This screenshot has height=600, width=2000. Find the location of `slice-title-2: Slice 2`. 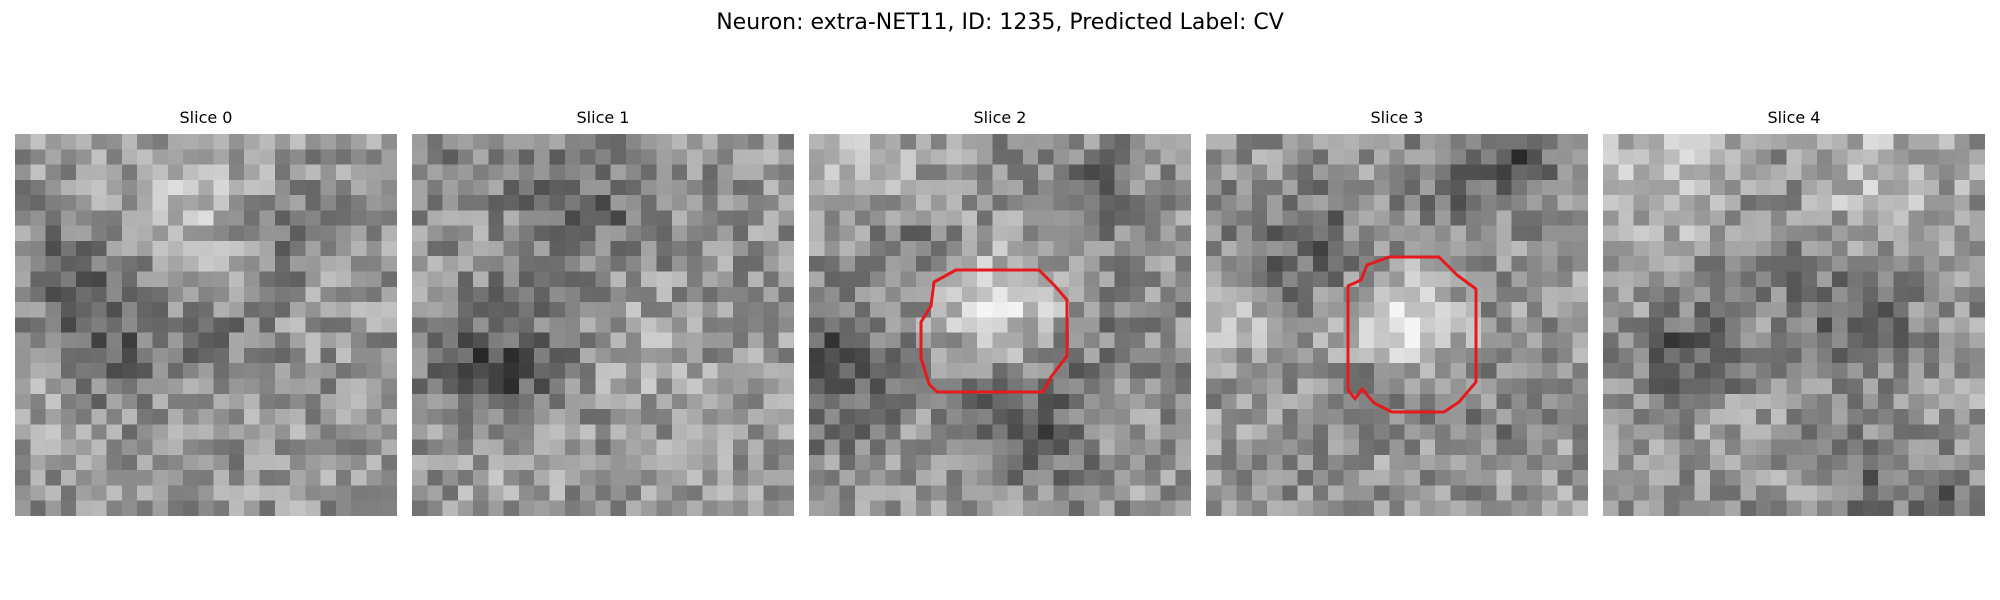

slice-title-2: Slice 2 is located at coordinates (1000, 117).